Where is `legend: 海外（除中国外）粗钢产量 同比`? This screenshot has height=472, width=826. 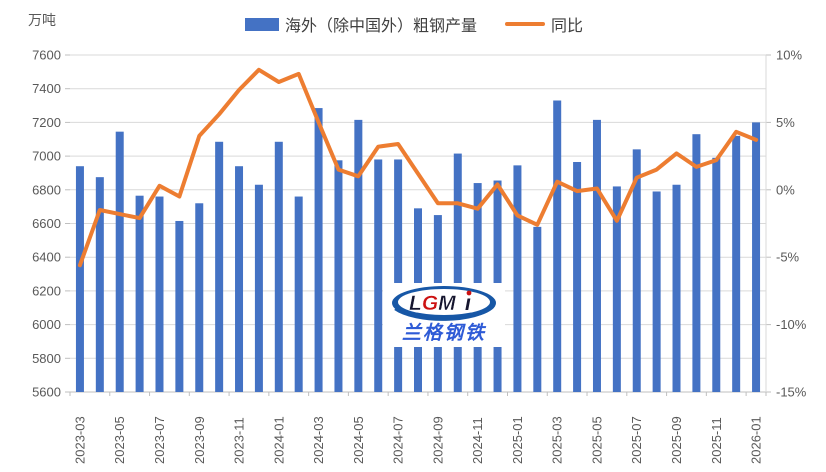 legend: 海外（除中国外）粗钢产量 同比 is located at coordinates (414, 24).